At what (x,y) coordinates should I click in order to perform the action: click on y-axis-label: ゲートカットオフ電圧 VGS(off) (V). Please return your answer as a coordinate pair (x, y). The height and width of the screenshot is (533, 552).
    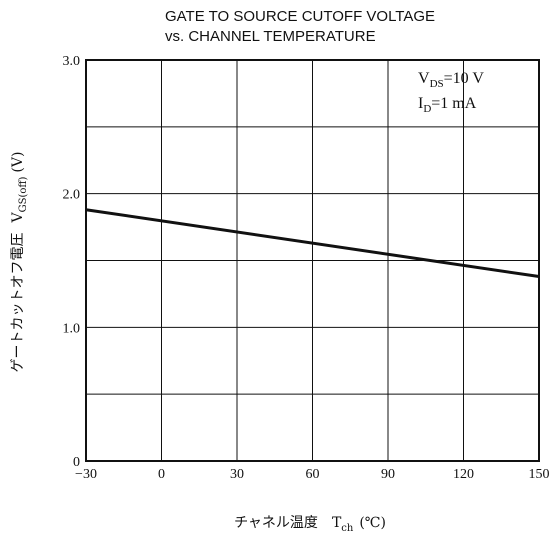
    Looking at the image, I should click on (19, 262).